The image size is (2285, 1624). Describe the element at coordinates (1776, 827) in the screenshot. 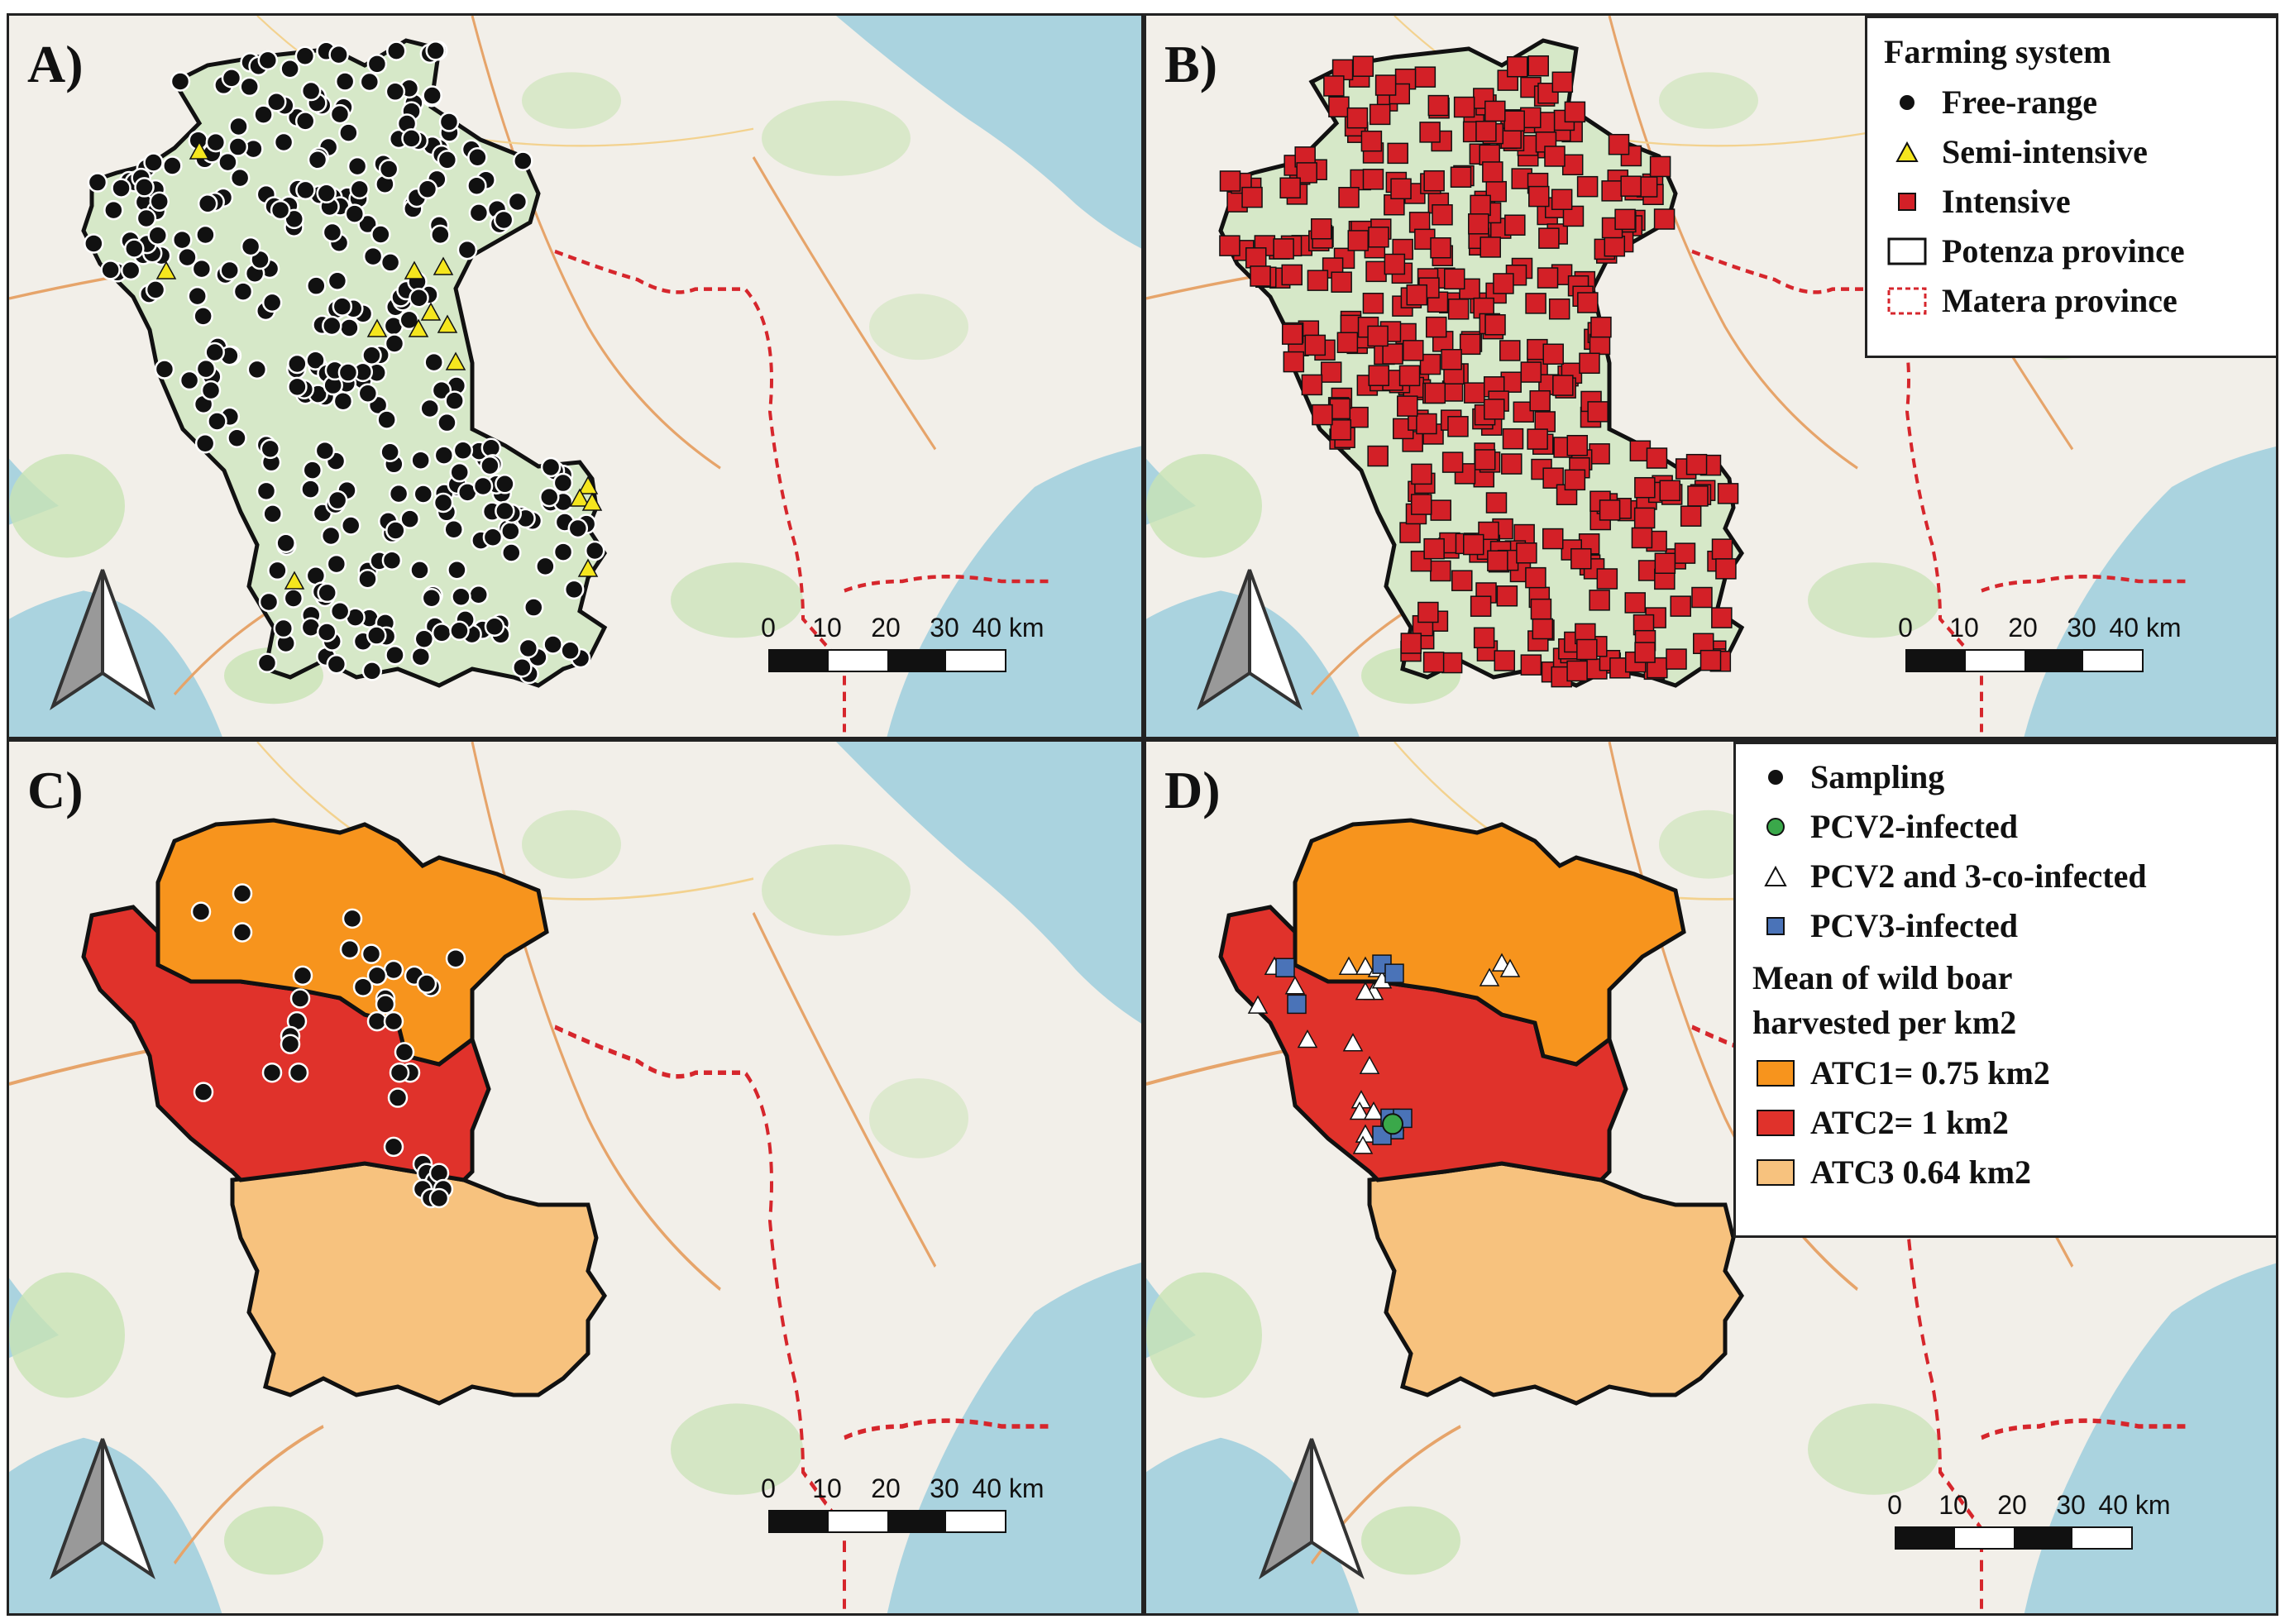

I see `green-circle-icon` at that location.